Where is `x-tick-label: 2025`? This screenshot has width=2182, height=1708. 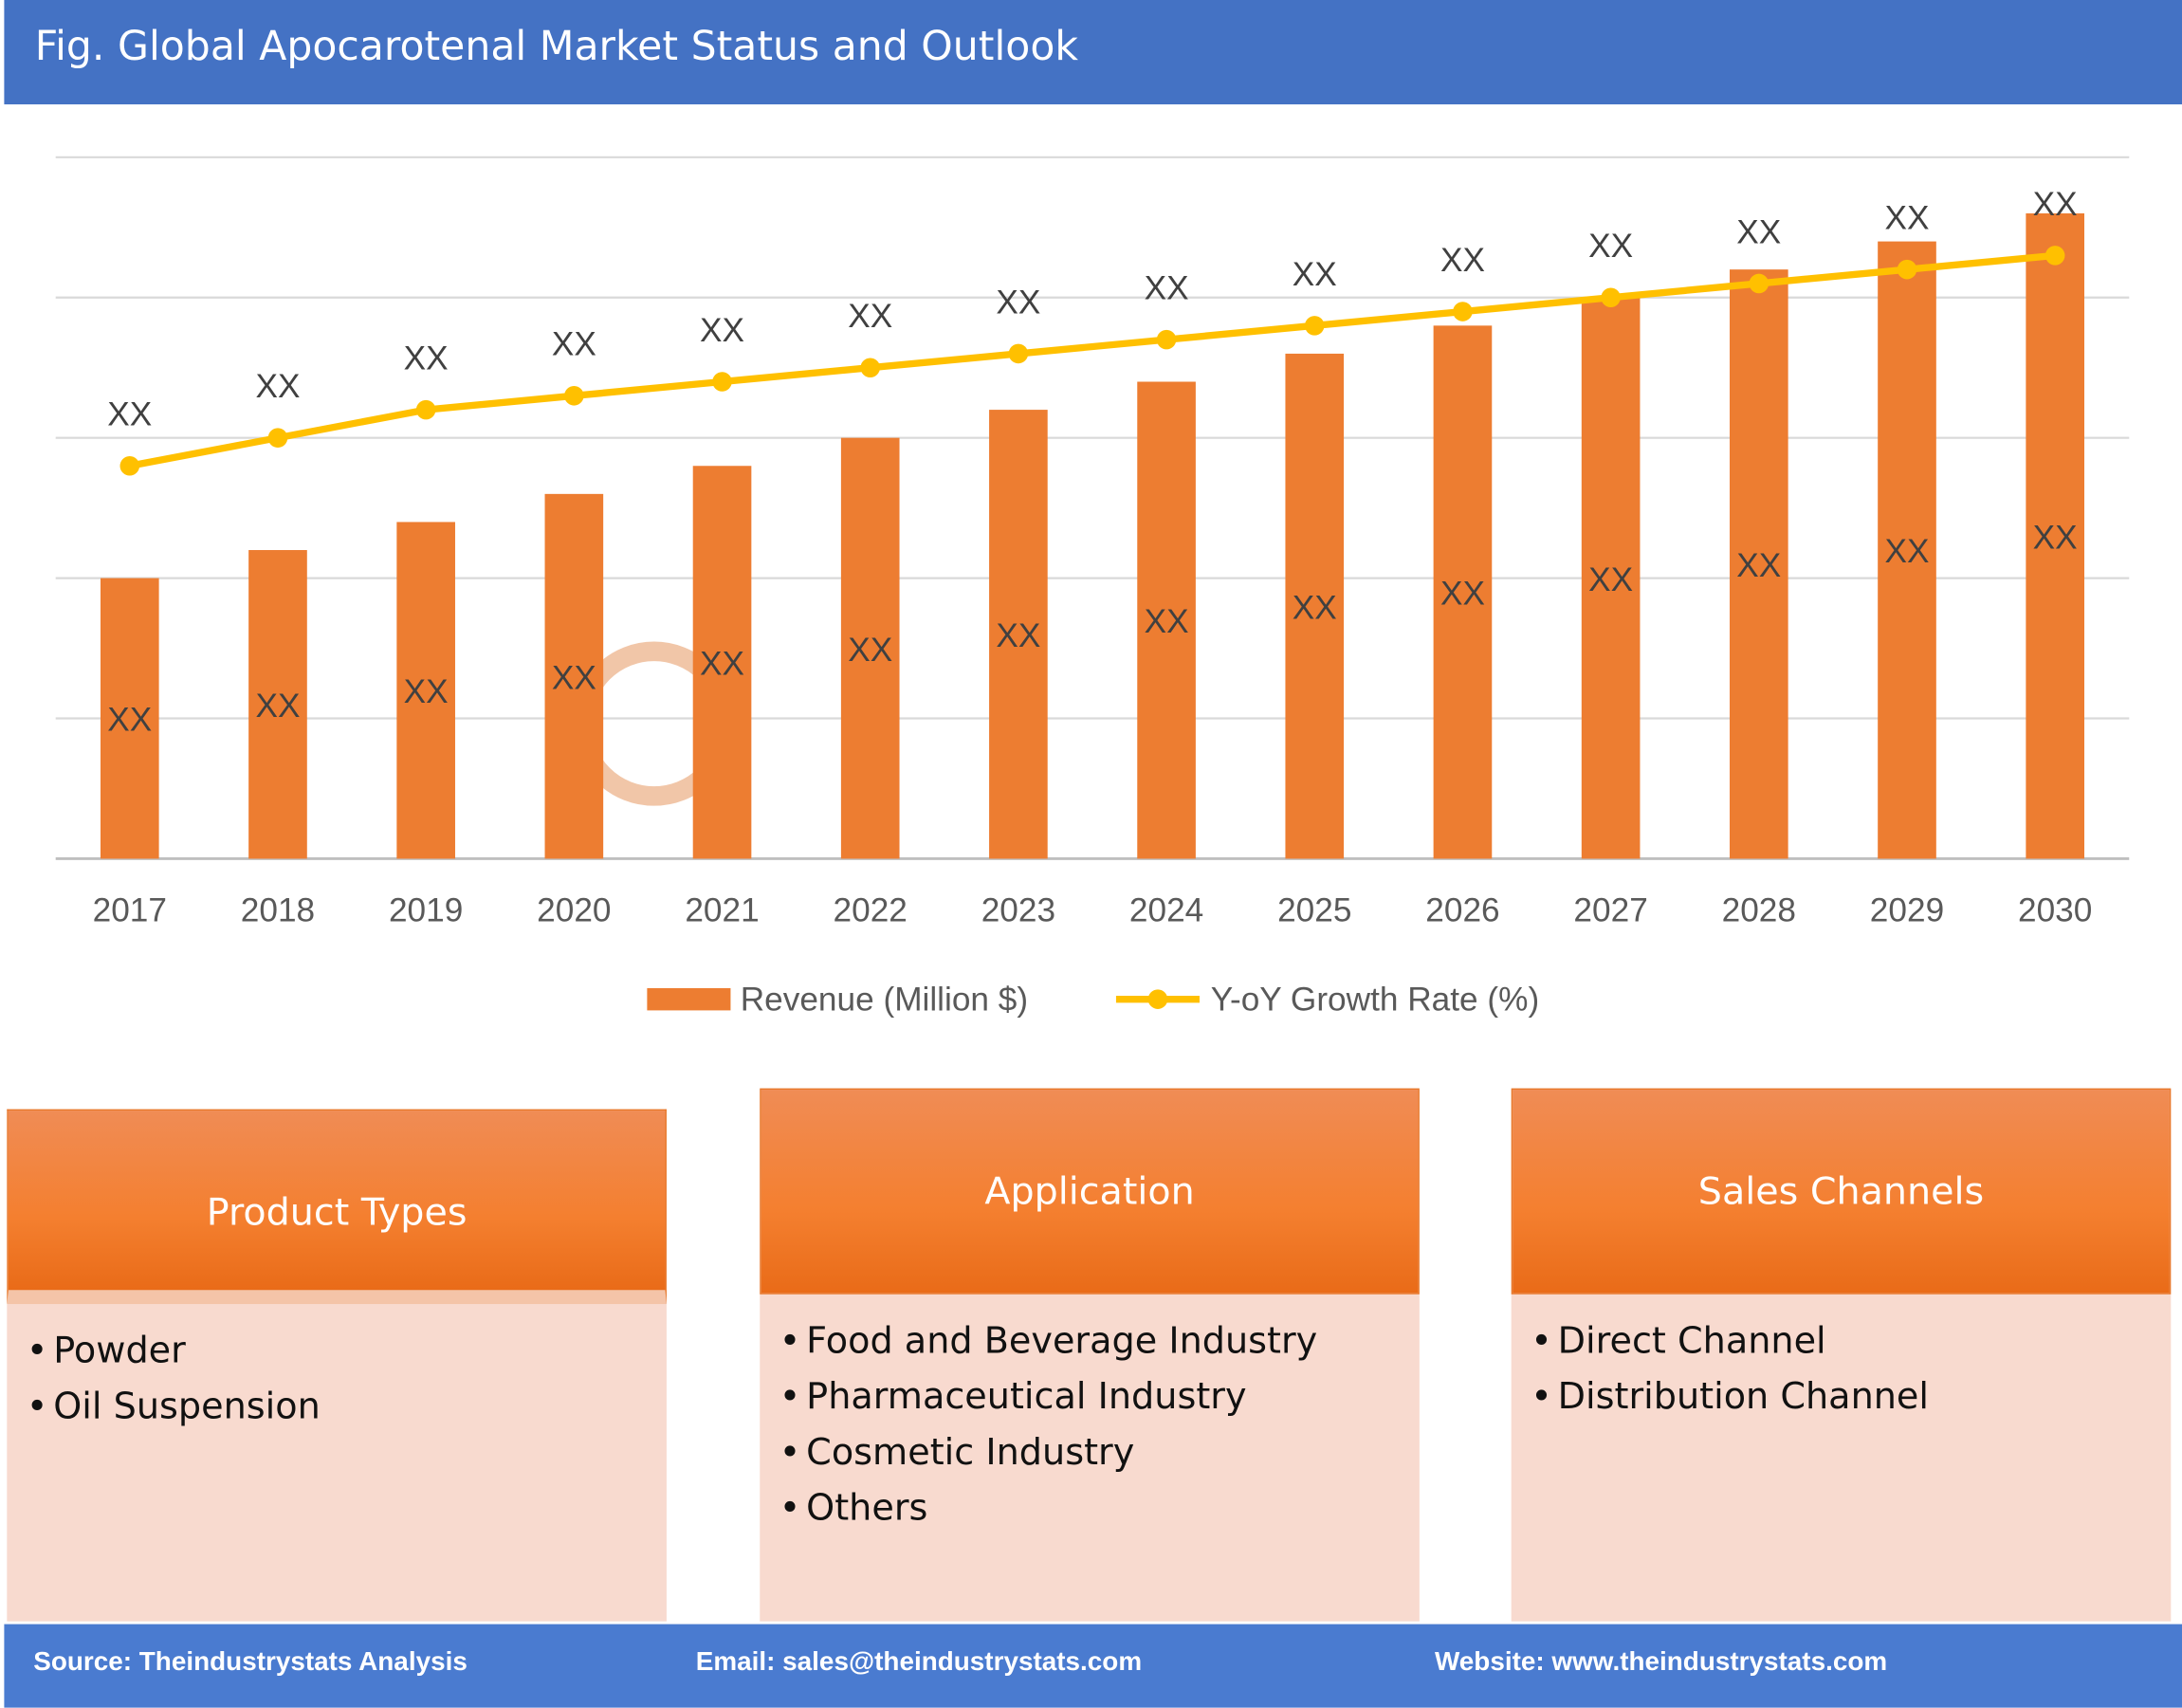
x-tick-label: 2025 is located at coordinates (1314, 909).